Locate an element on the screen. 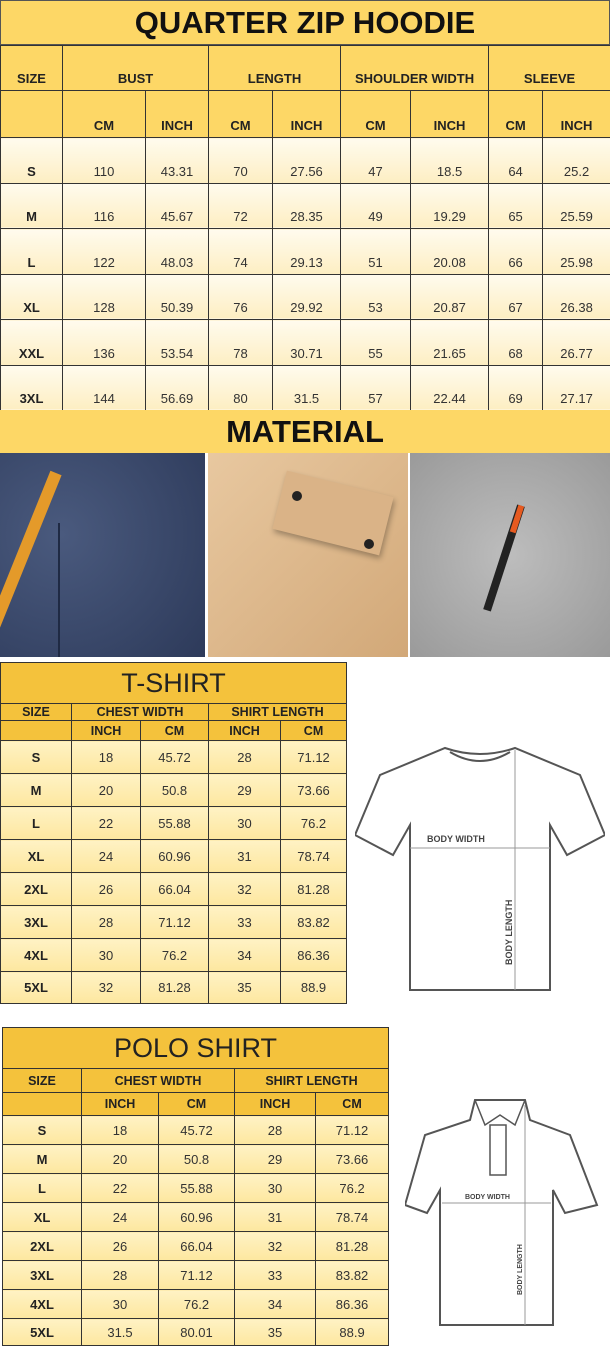 This screenshot has height=1350, width=610. value-cell: 25.59 is located at coordinates (576, 205).